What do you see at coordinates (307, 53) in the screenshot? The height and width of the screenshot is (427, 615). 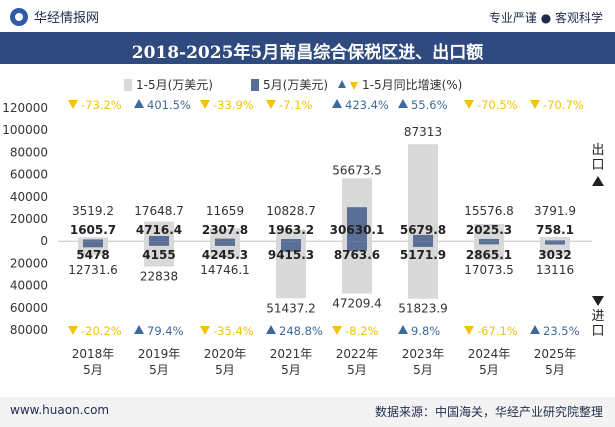 I see `chart-title: 2018-2025年5月南昌综合保税区进、出口额` at bounding box center [307, 53].